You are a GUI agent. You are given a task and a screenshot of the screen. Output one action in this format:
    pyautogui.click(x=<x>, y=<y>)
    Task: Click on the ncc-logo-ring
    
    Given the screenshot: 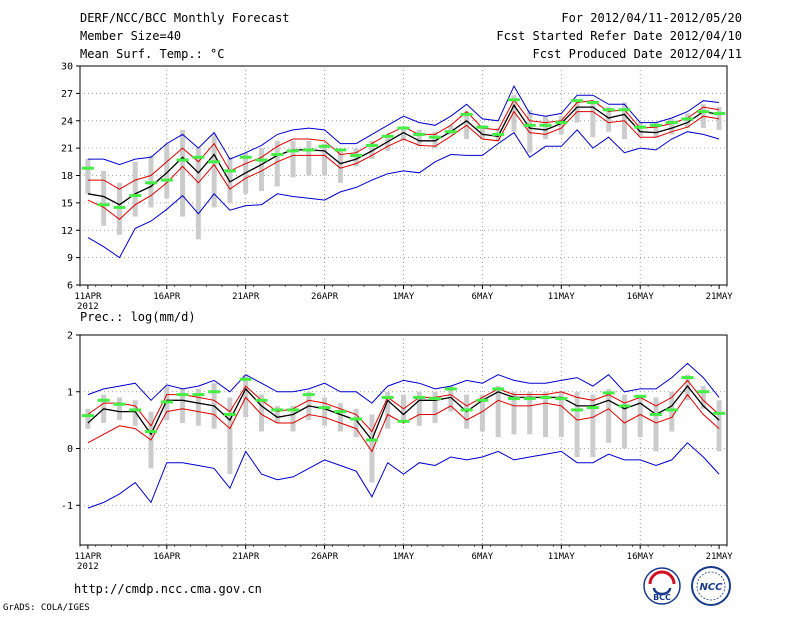 What is the action you would take?
    pyautogui.click(x=711, y=586)
    